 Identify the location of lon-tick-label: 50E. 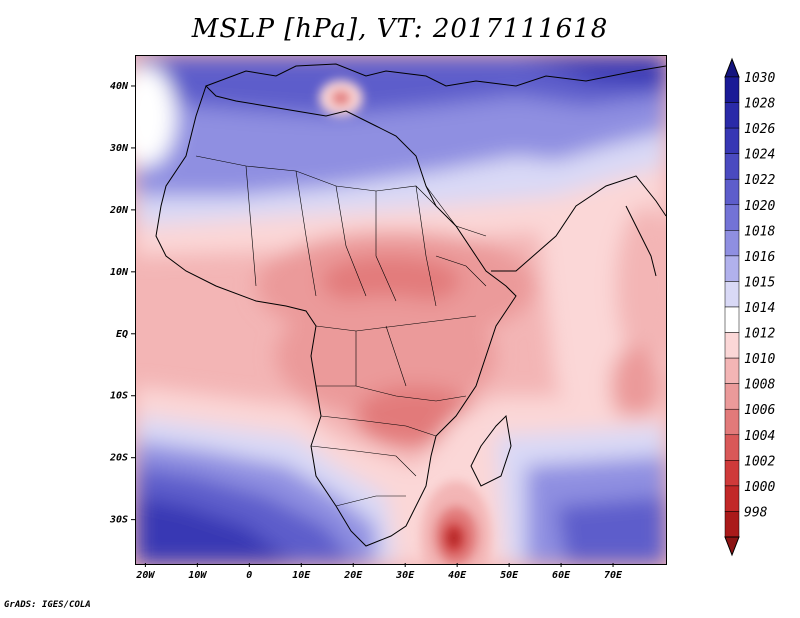
(509, 575).